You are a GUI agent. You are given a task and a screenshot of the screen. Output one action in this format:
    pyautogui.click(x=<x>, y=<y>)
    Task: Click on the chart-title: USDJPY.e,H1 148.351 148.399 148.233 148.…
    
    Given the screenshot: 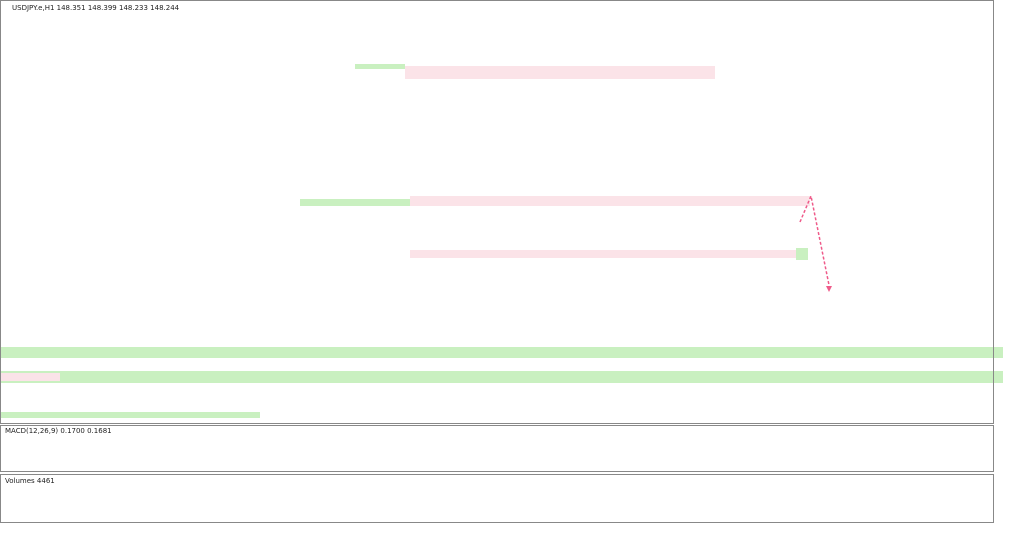 What is the action you would take?
    pyautogui.click(x=96, y=8)
    